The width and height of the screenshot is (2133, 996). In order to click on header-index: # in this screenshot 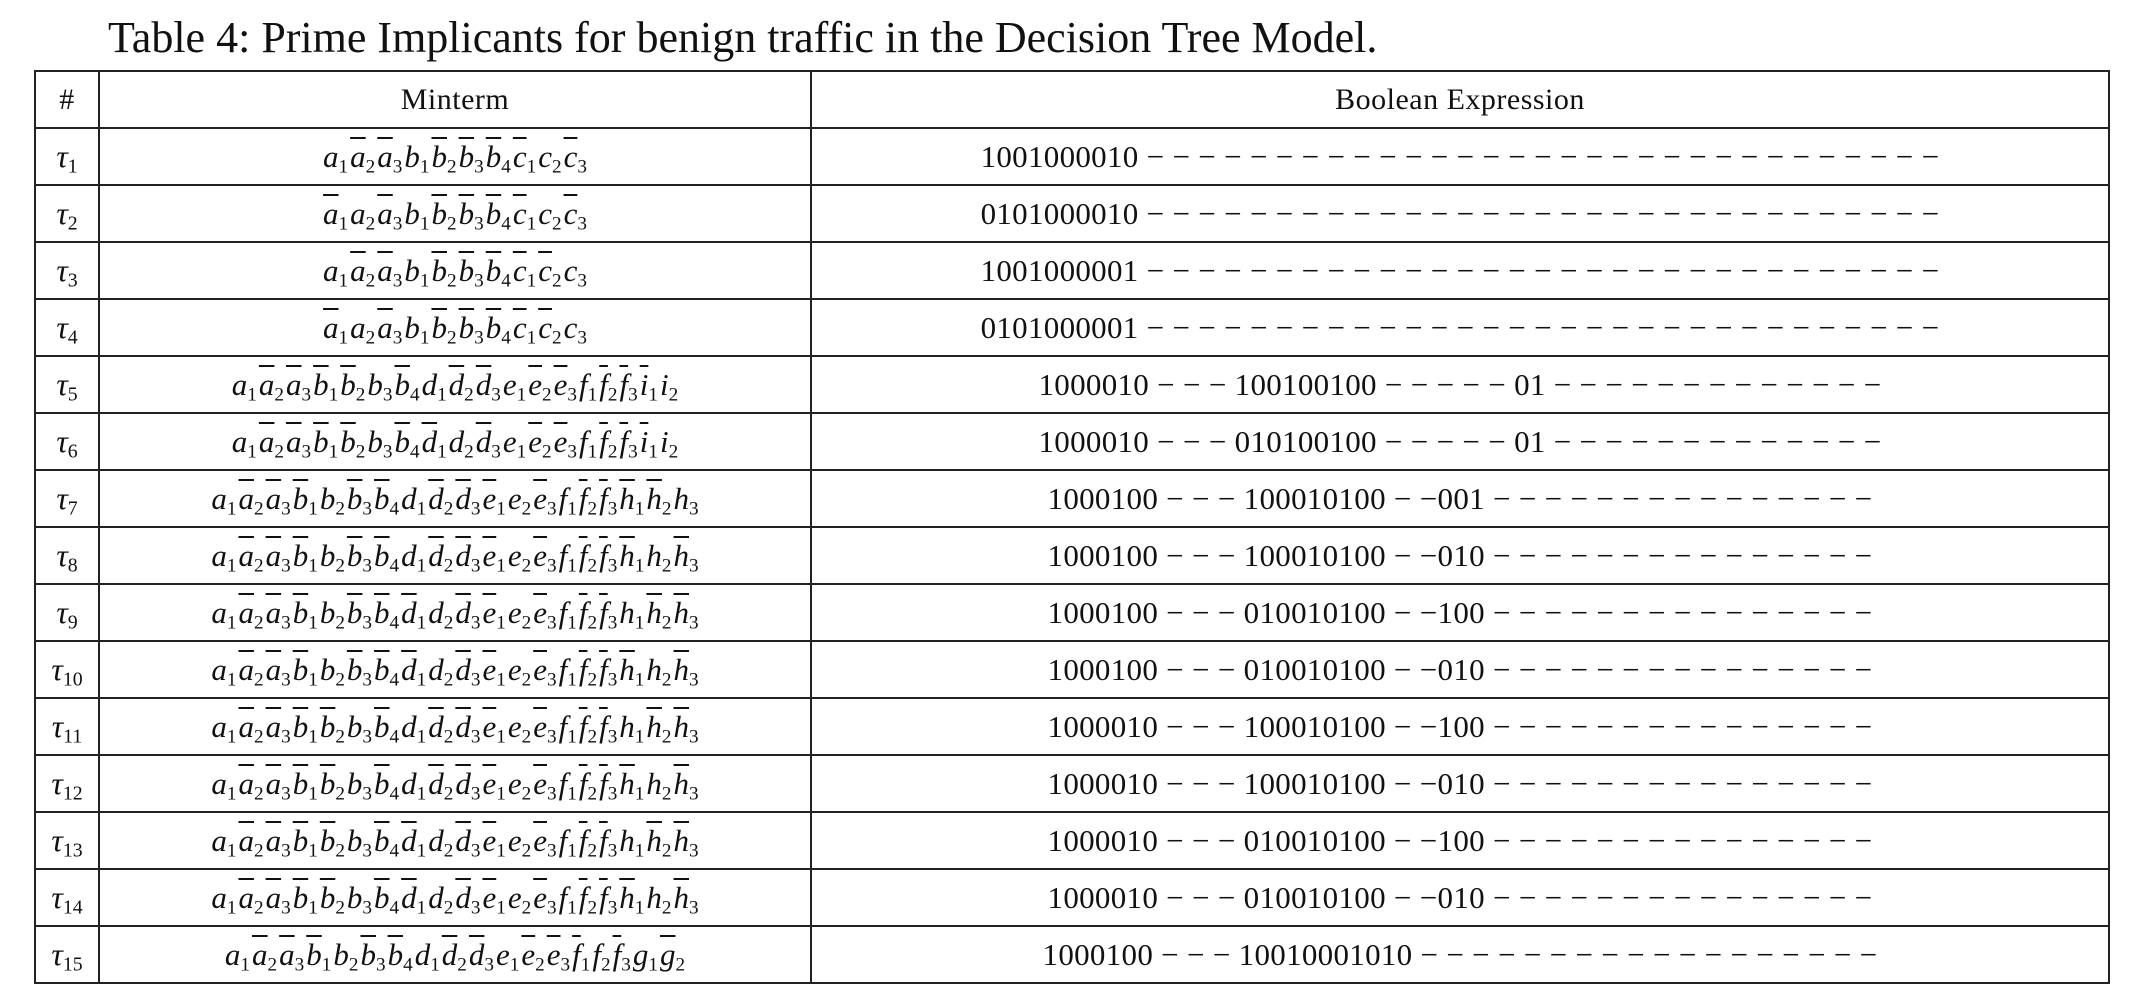, I will do `click(67, 99)`.